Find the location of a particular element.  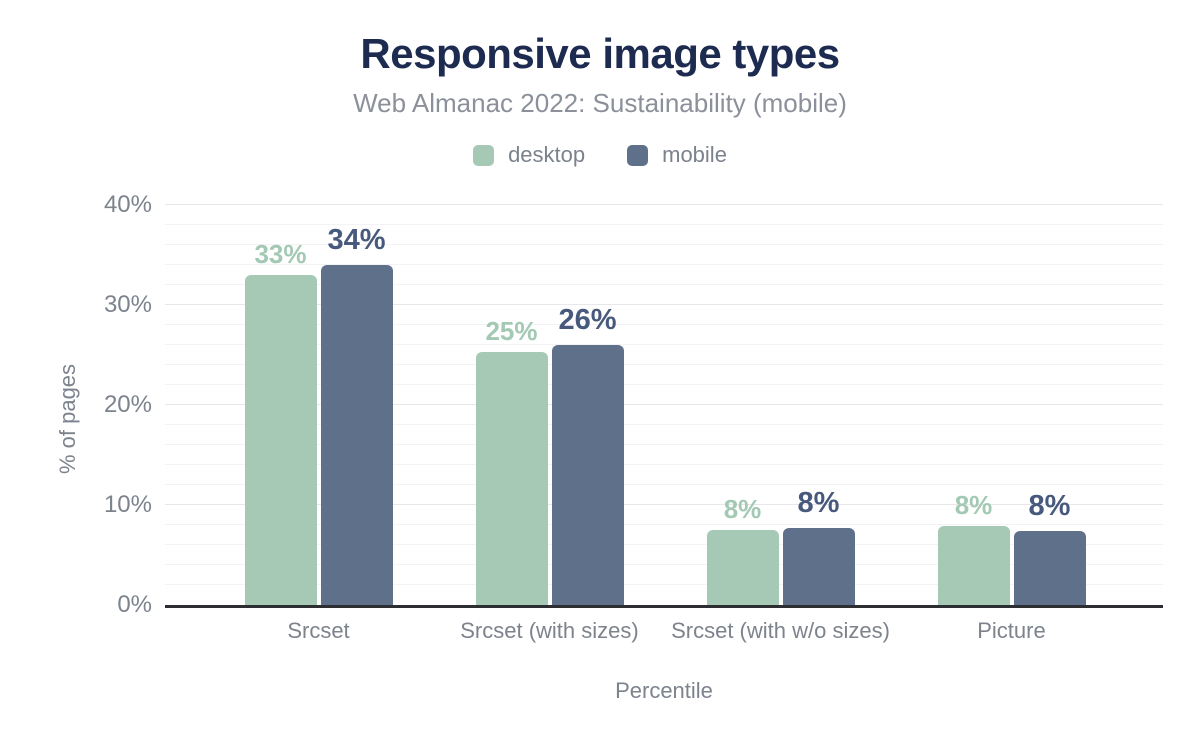

legend-label: desktop is located at coordinates (547, 154).